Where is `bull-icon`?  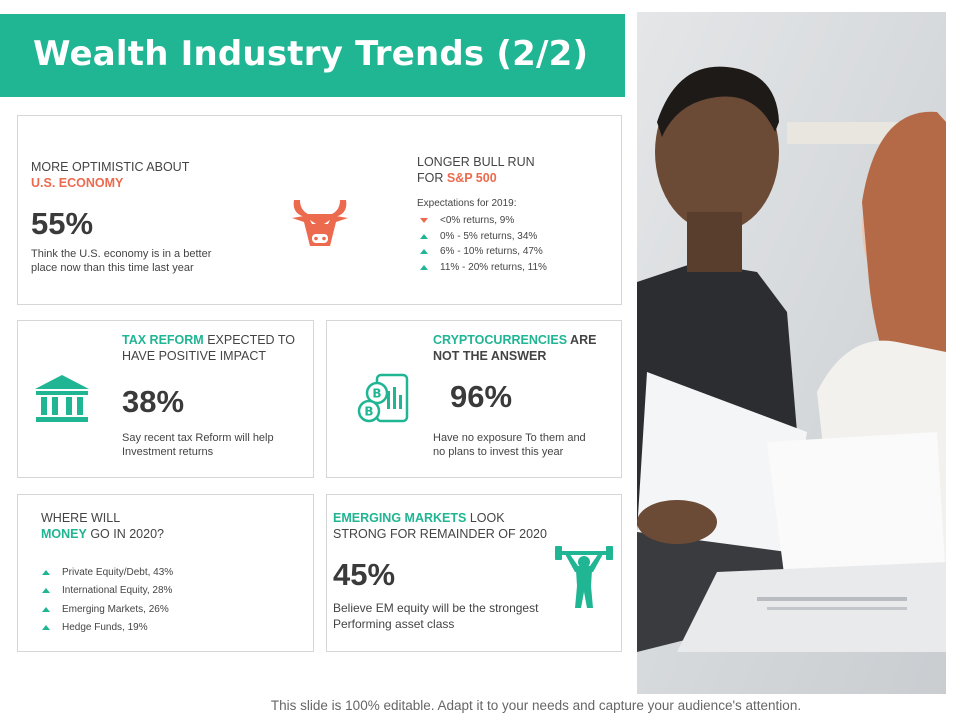
bull-icon is located at coordinates (320, 225).